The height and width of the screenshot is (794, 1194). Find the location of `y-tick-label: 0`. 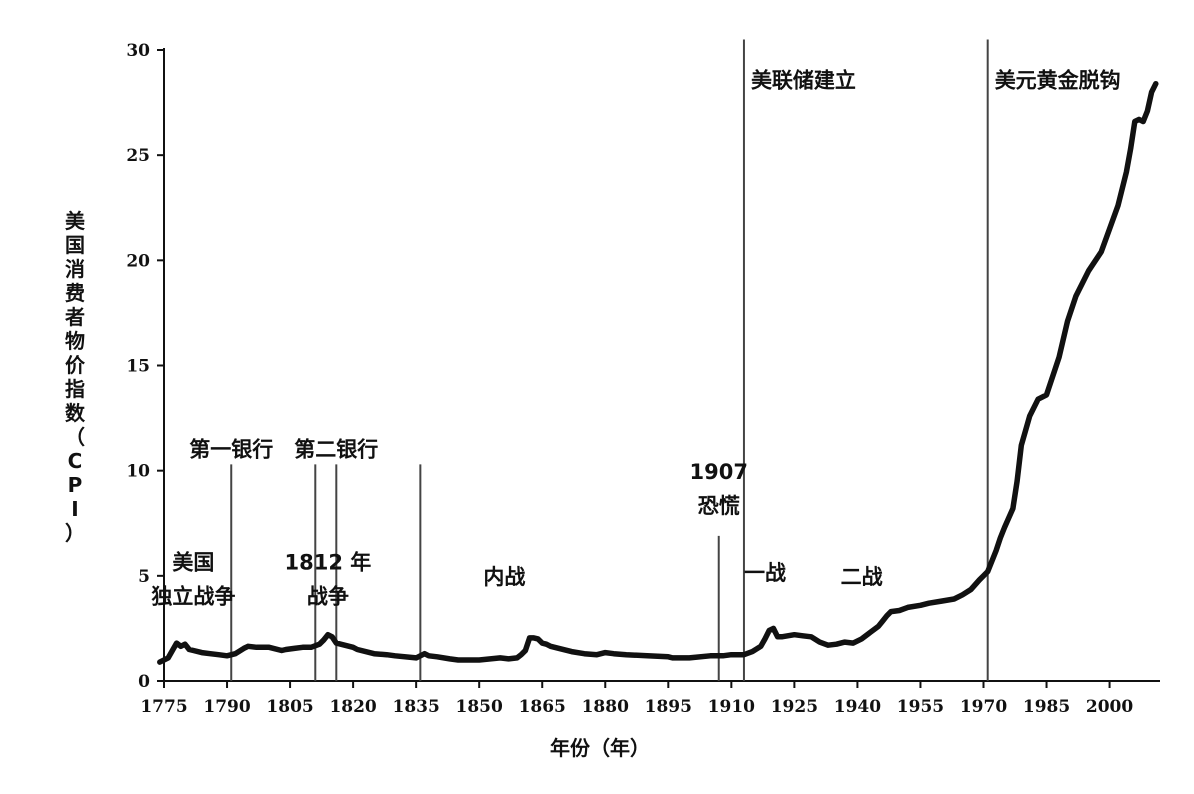

y-tick-label: 0 is located at coordinates (144, 682).